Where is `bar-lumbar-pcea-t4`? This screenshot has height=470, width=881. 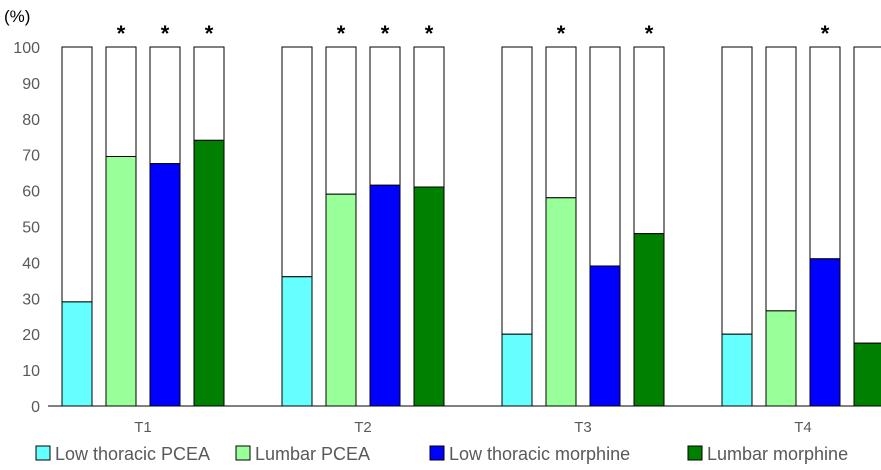 bar-lumbar-pcea-t4 is located at coordinates (781, 358).